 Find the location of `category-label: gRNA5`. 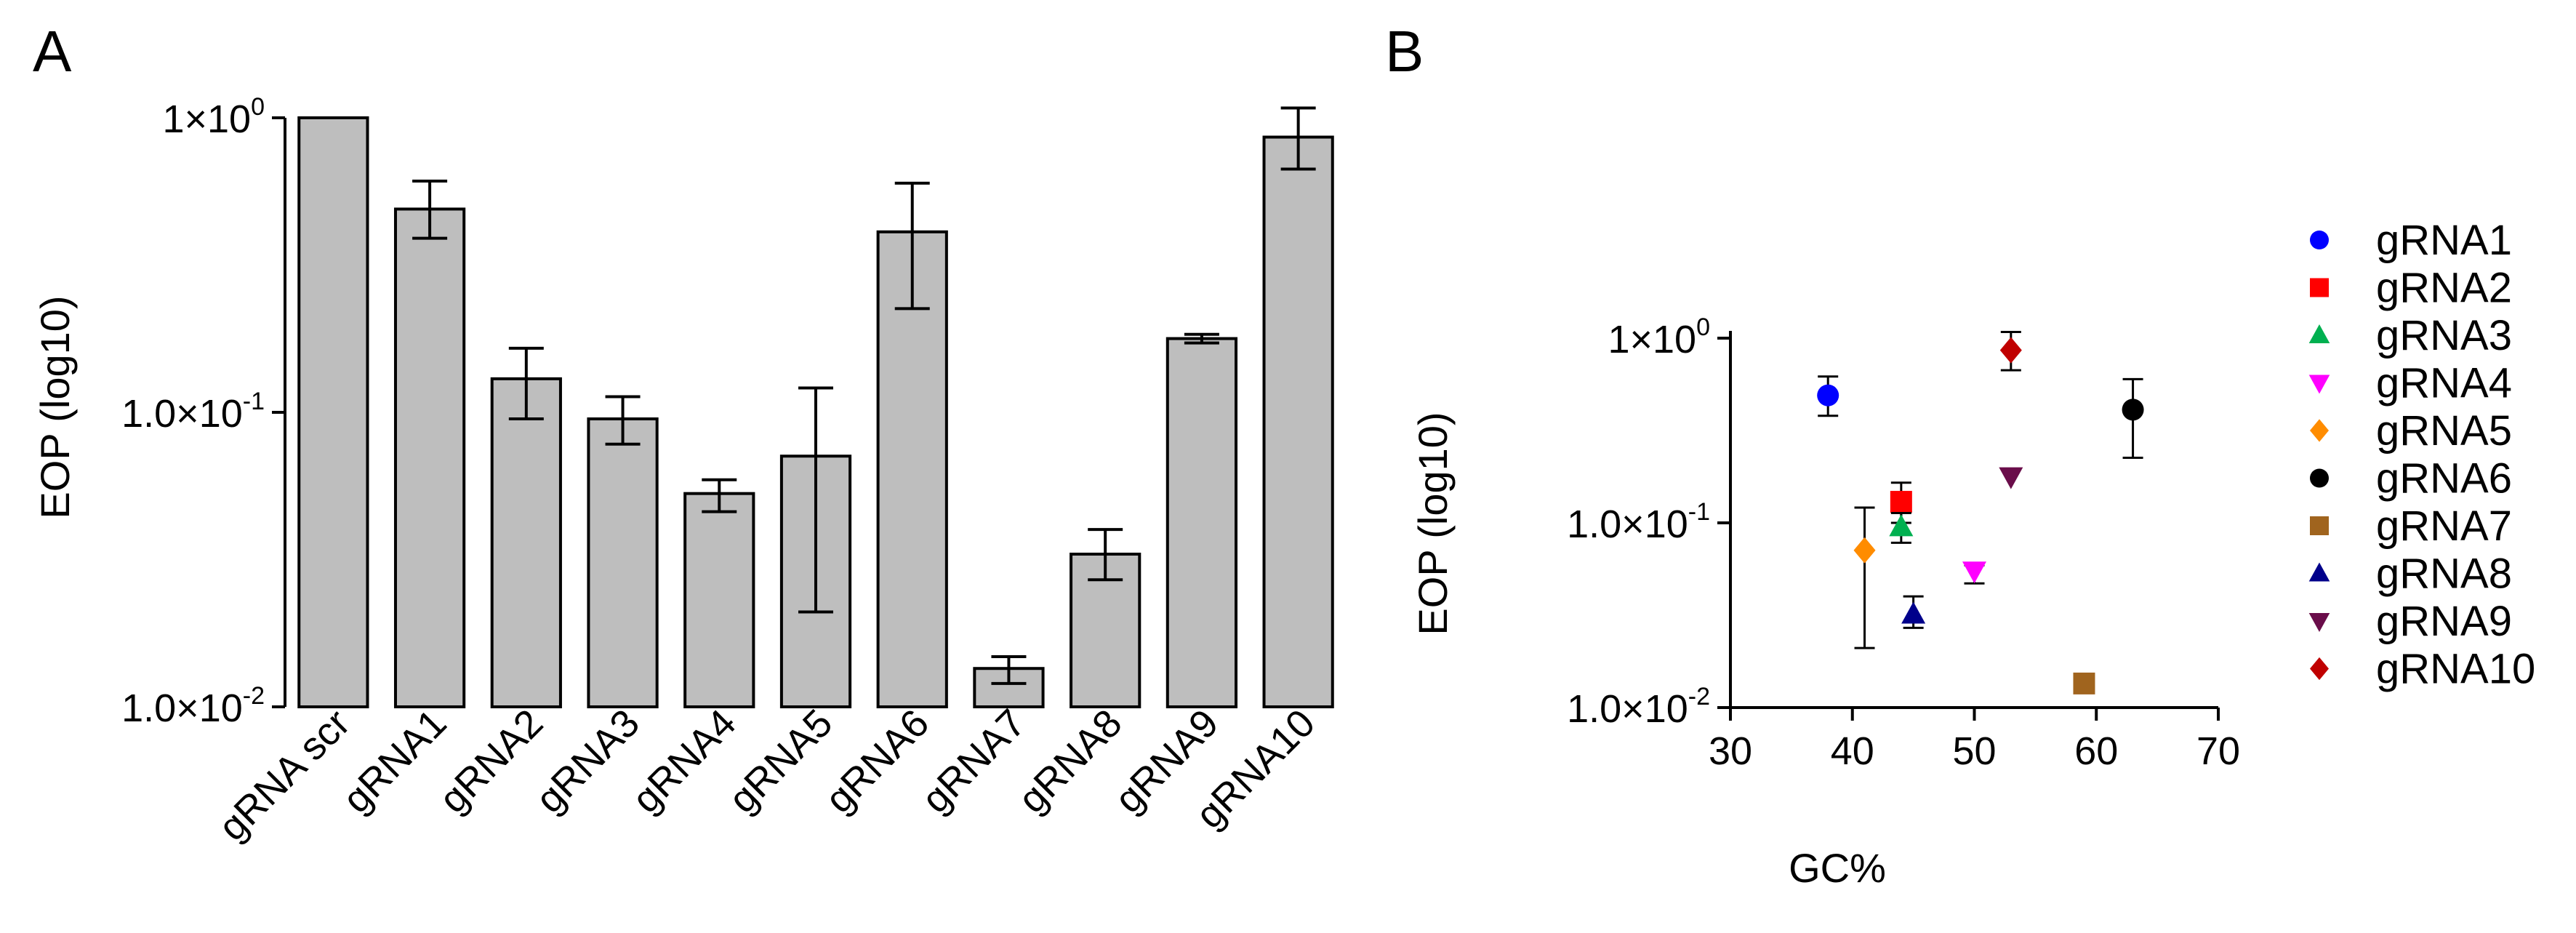

category-label: gRNA5 is located at coordinates (781, 761).